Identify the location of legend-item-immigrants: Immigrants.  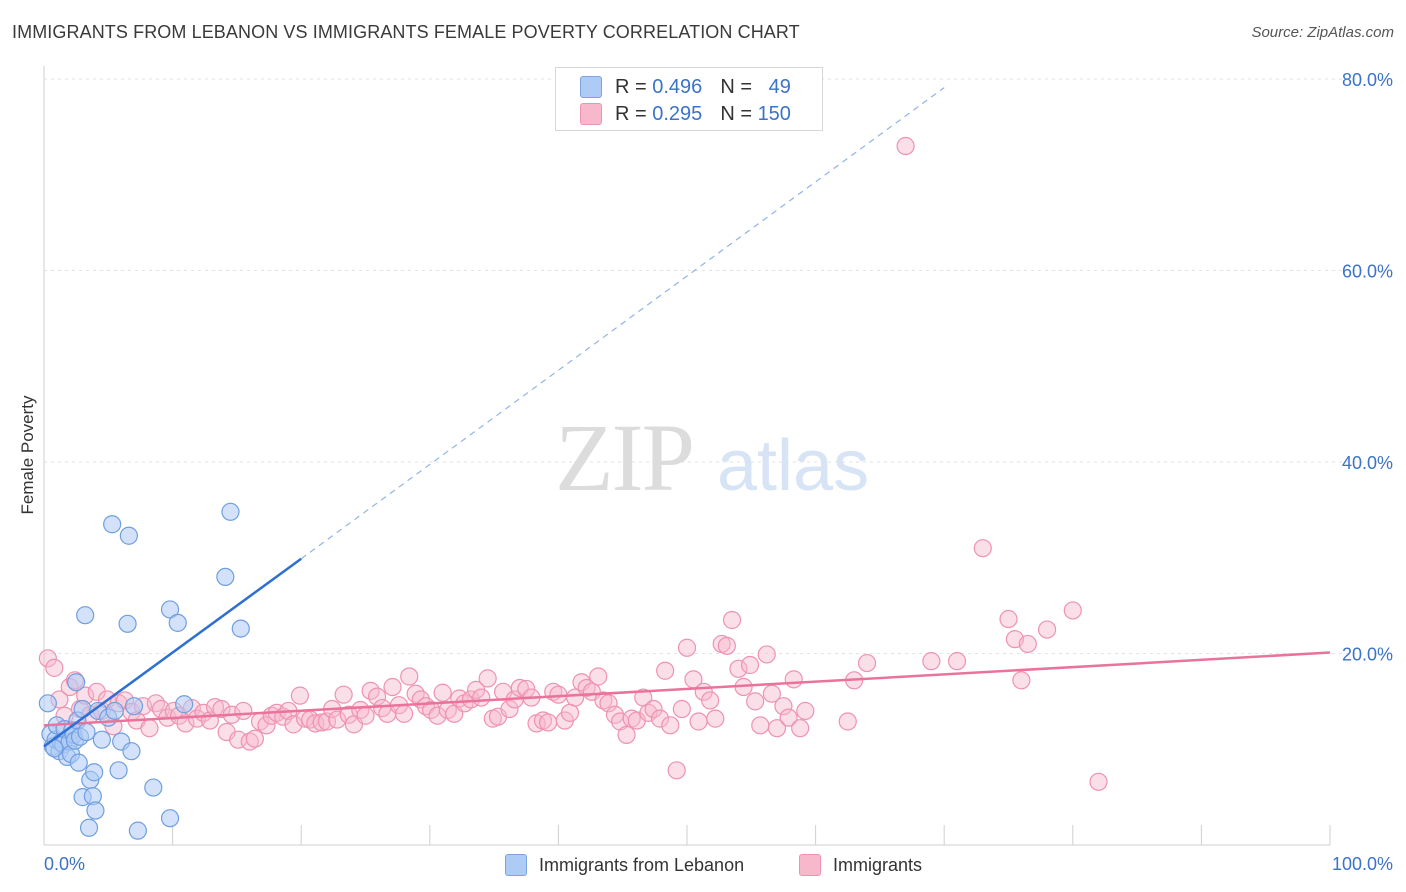
(860, 865).